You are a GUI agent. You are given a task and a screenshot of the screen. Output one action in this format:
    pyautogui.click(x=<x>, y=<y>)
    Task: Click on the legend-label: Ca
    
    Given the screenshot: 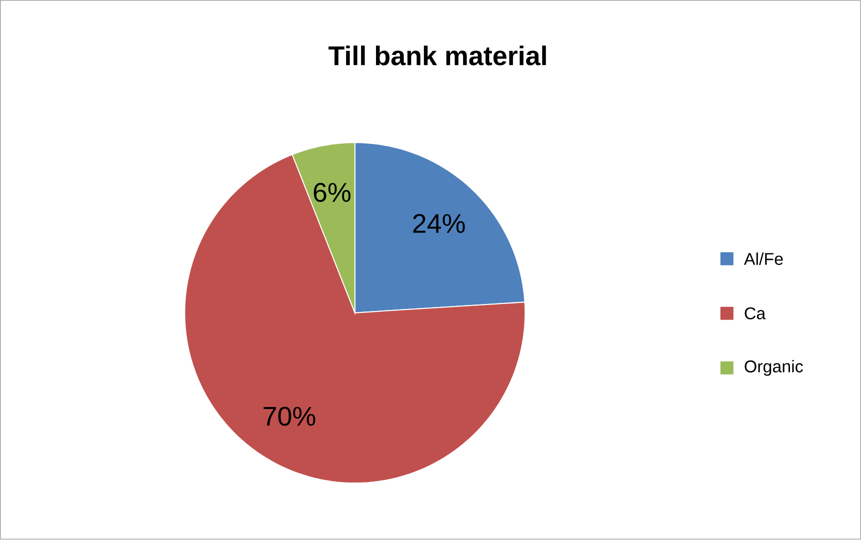 What is the action you would take?
    pyautogui.click(x=755, y=314)
    